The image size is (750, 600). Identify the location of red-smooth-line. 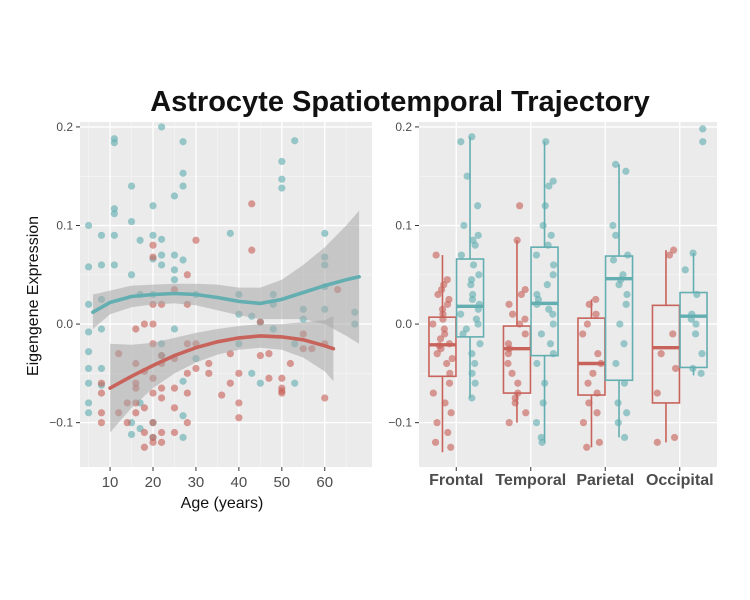
(222, 362).